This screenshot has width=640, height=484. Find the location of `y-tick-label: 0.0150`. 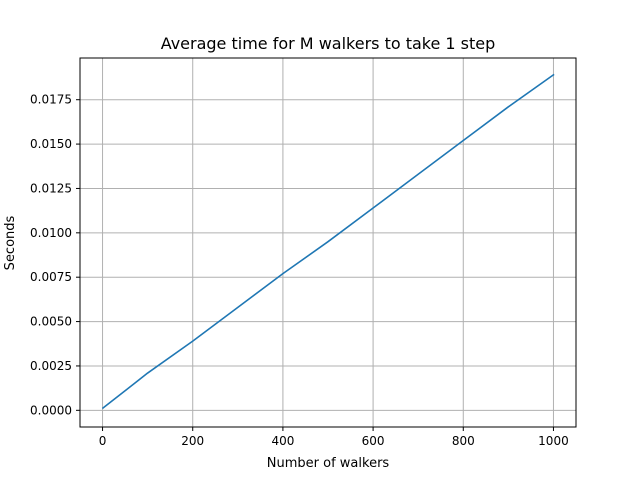

y-tick-label: 0.0150 is located at coordinates (51, 144).